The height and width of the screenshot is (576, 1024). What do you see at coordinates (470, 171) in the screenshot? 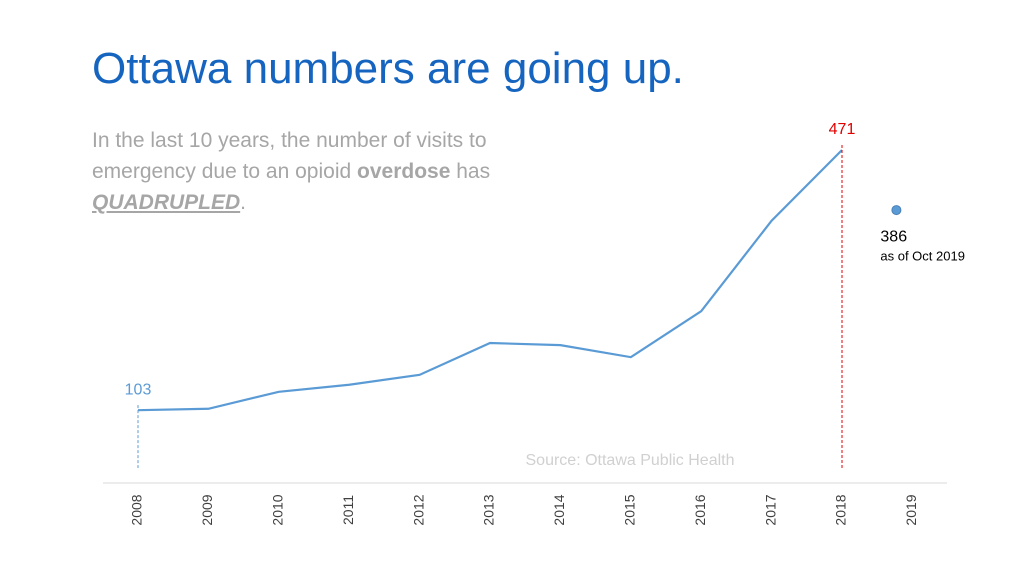
I see `subtitle-text: has` at bounding box center [470, 171].